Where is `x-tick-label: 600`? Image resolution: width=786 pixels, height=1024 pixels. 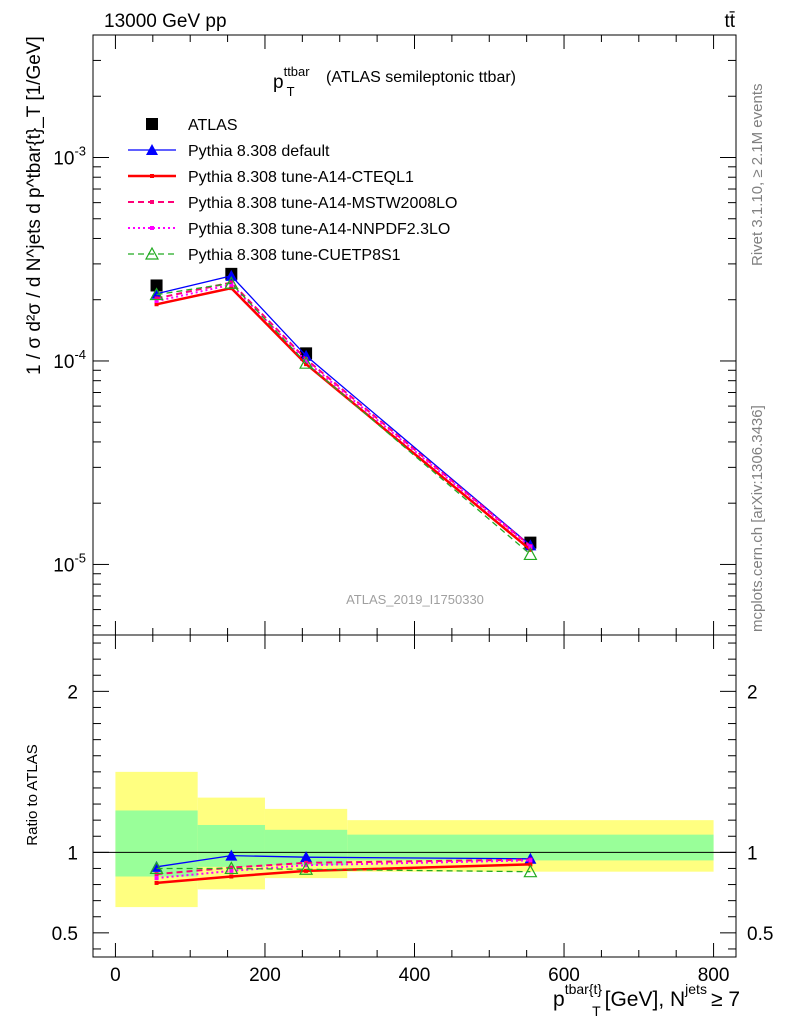 x-tick-label: 600 is located at coordinates (564, 975).